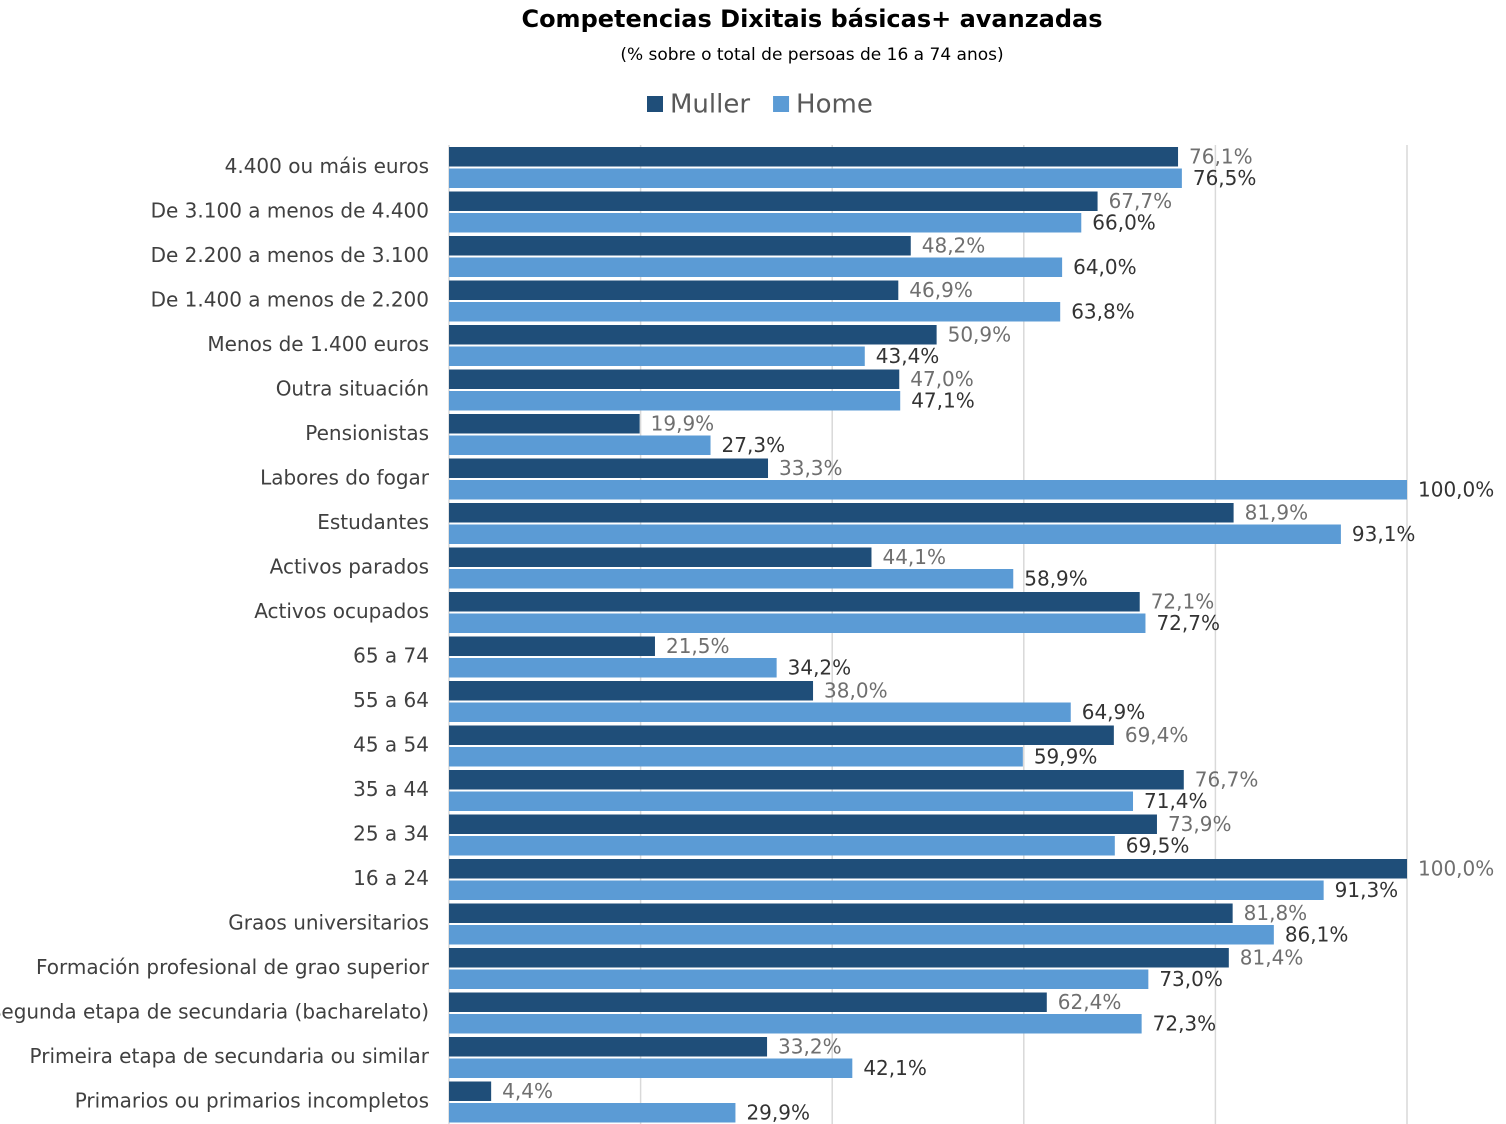  What do you see at coordinates (1158, 845) in the screenshot?
I see `value-label: 69,5%` at bounding box center [1158, 845].